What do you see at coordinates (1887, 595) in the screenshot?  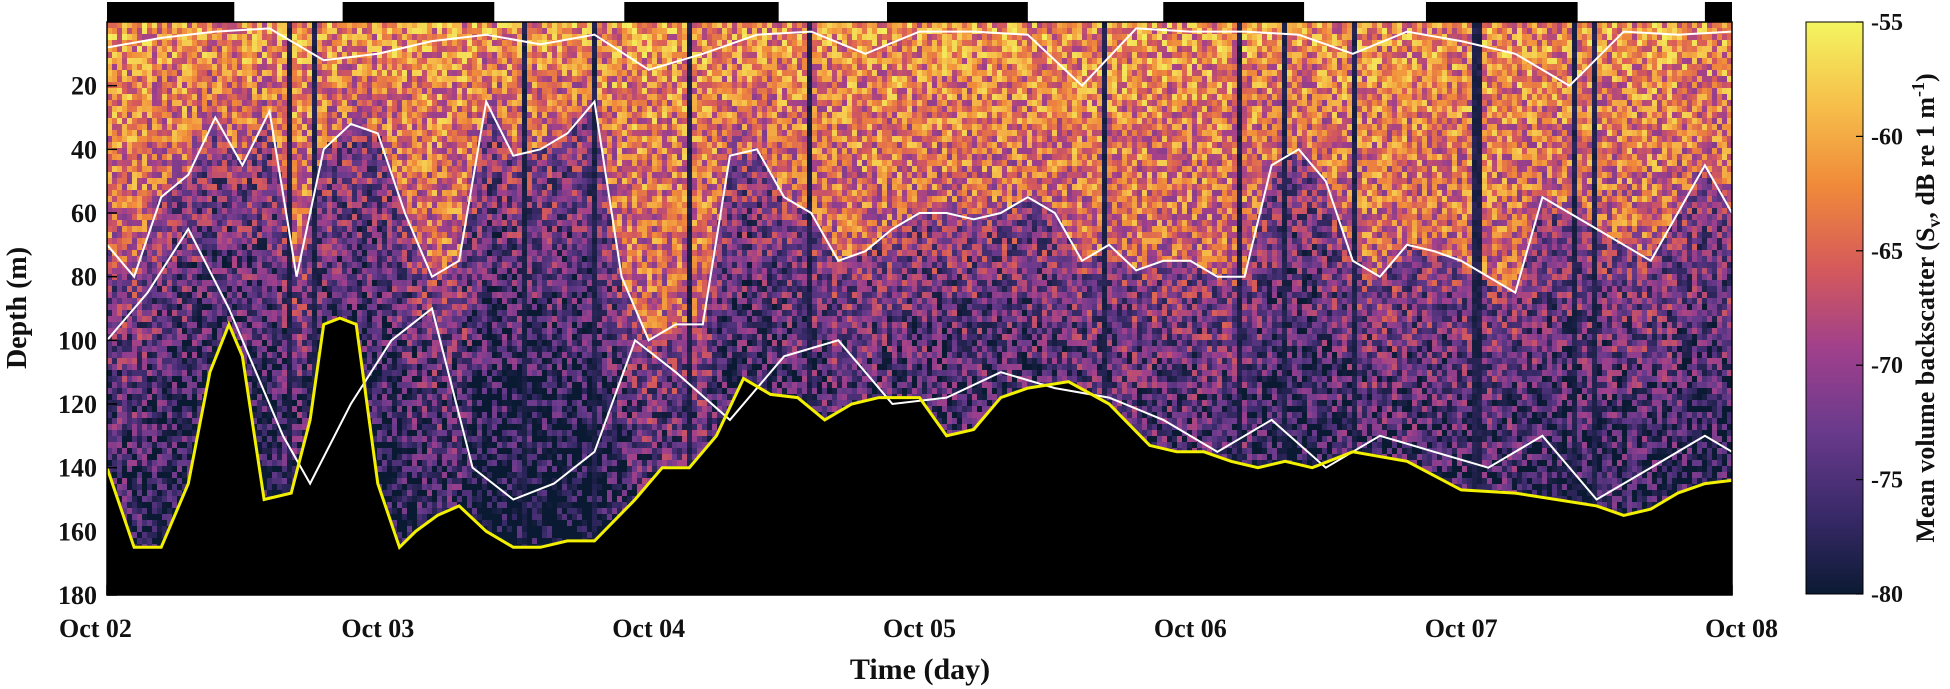 I see `colorbar-tick-label: -80` at bounding box center [1887, 595].